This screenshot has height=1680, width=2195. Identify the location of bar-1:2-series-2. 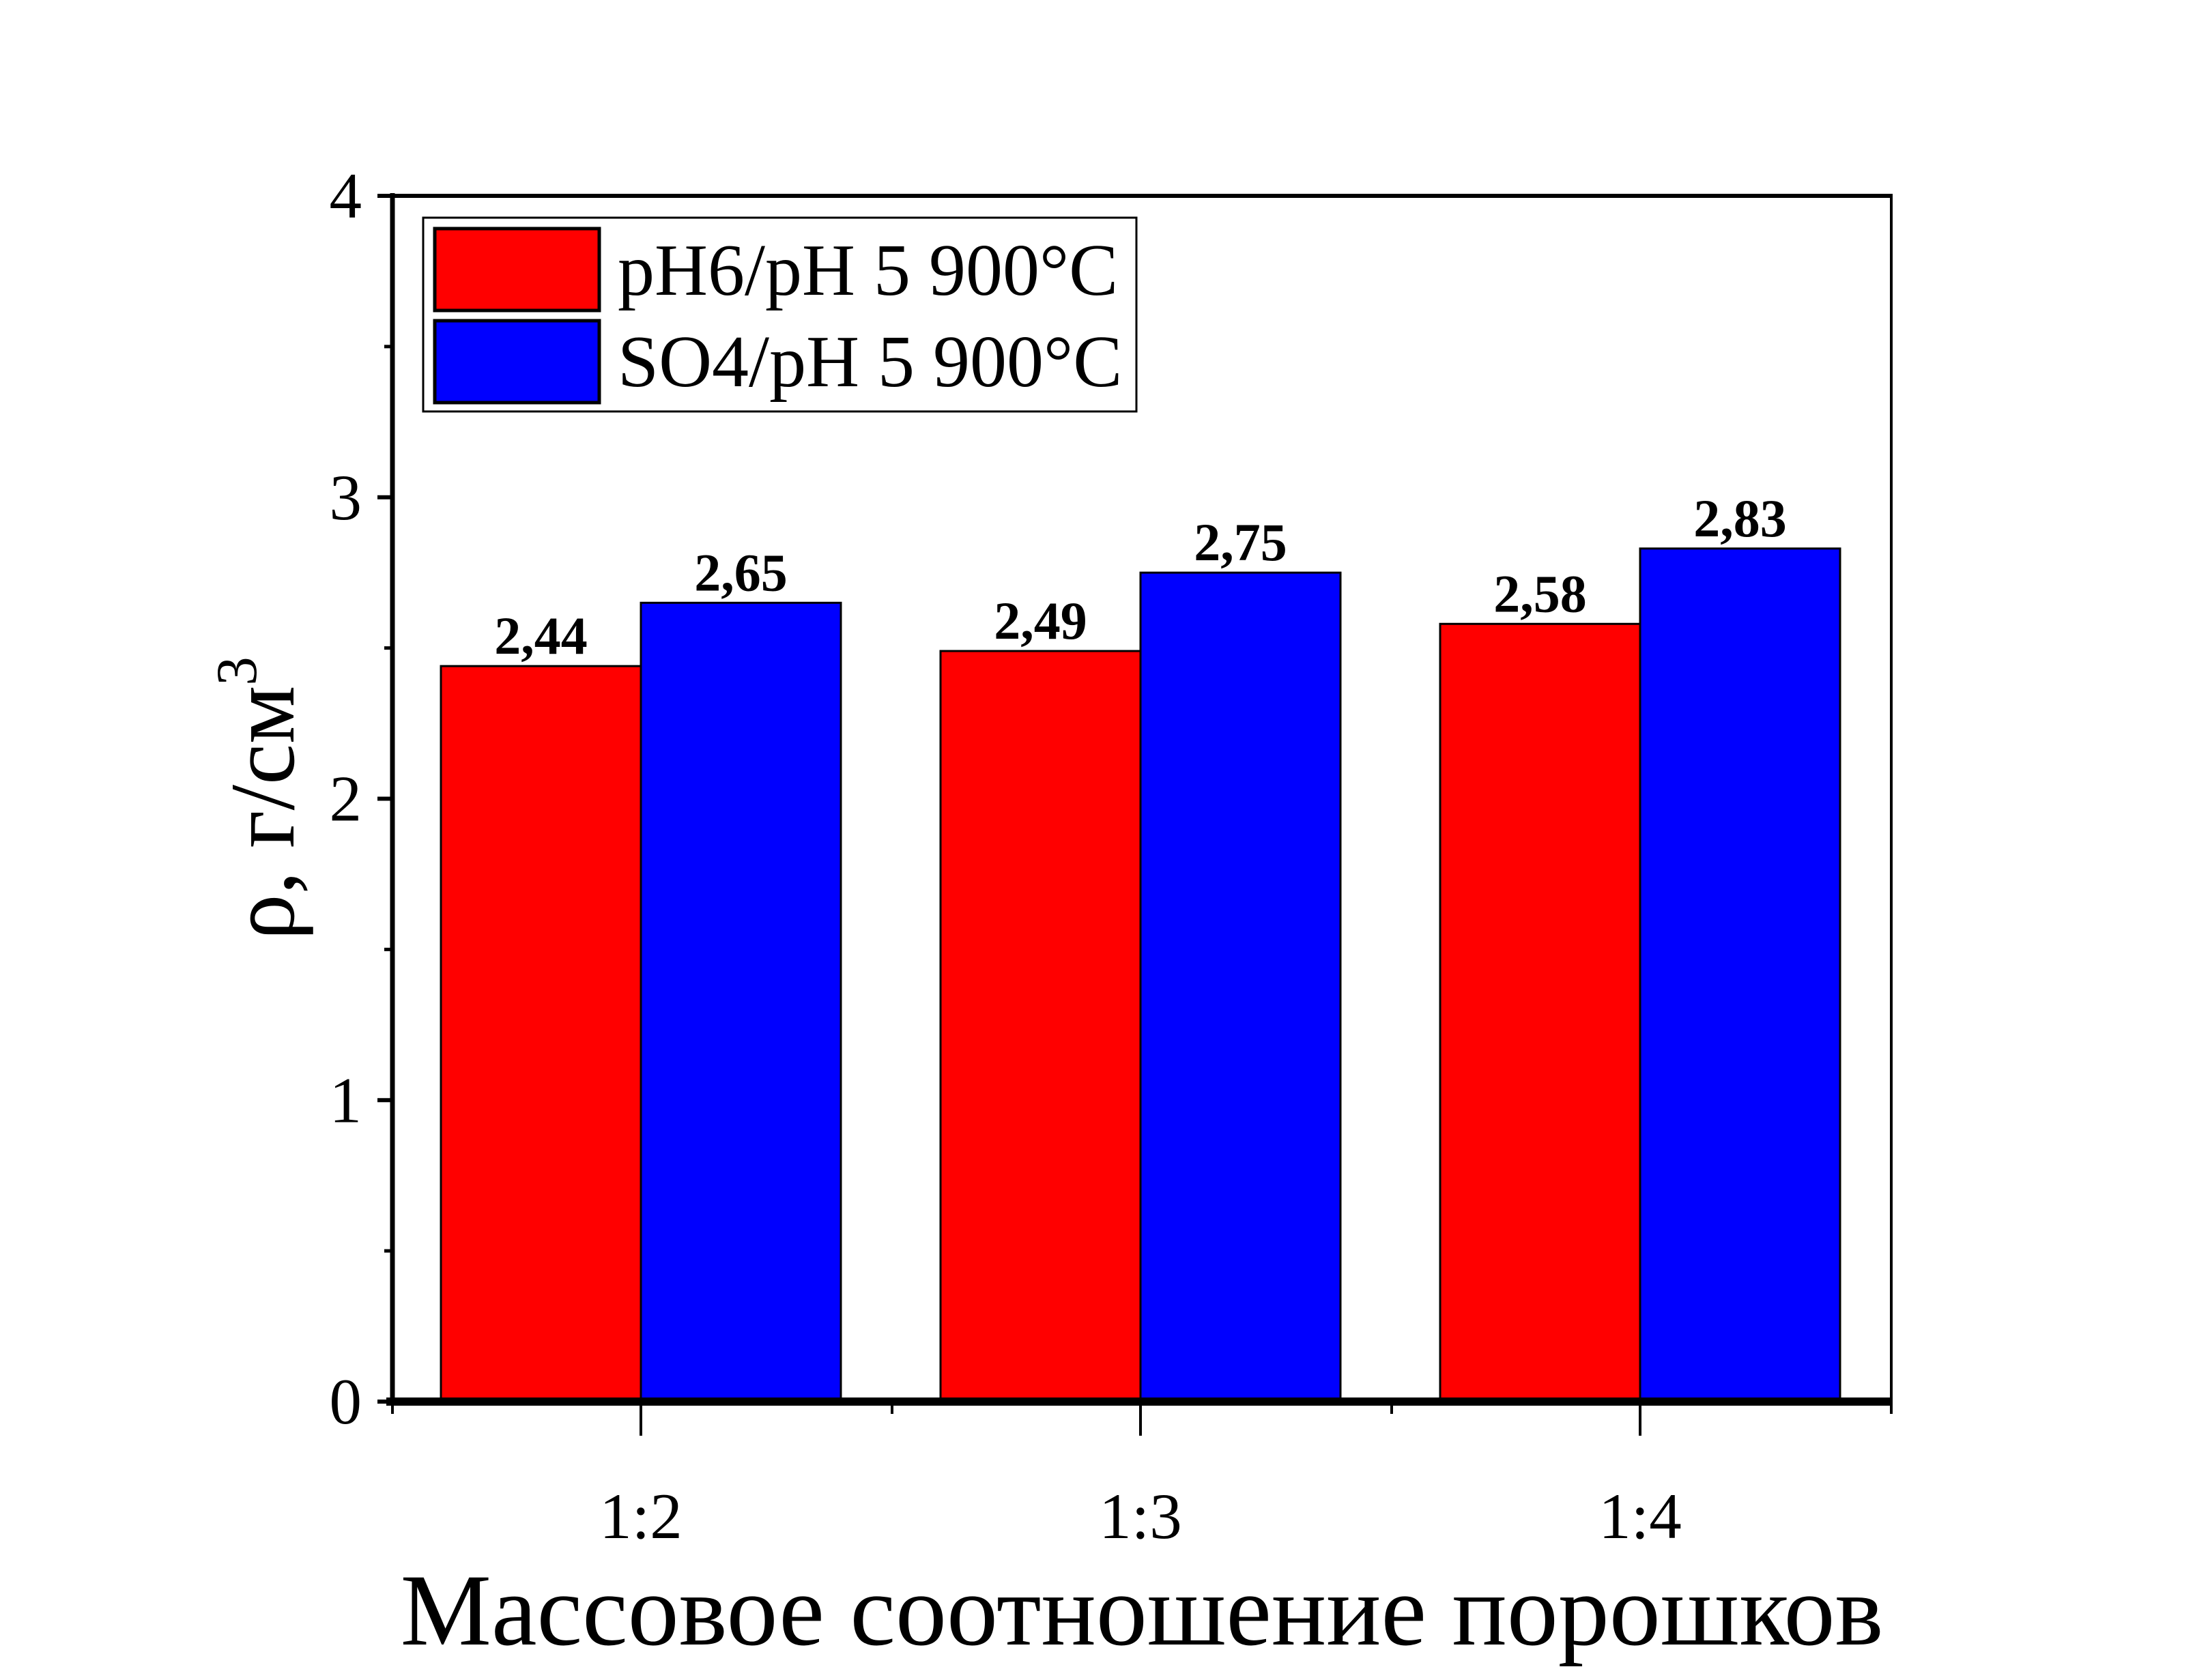
(741, 1002).